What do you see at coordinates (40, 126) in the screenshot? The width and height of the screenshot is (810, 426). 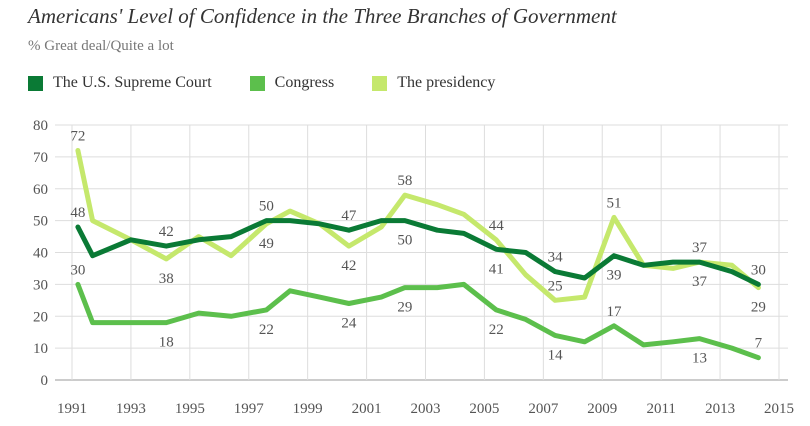 I see `y-tick-label: 80` at bounding box center [40, 126].